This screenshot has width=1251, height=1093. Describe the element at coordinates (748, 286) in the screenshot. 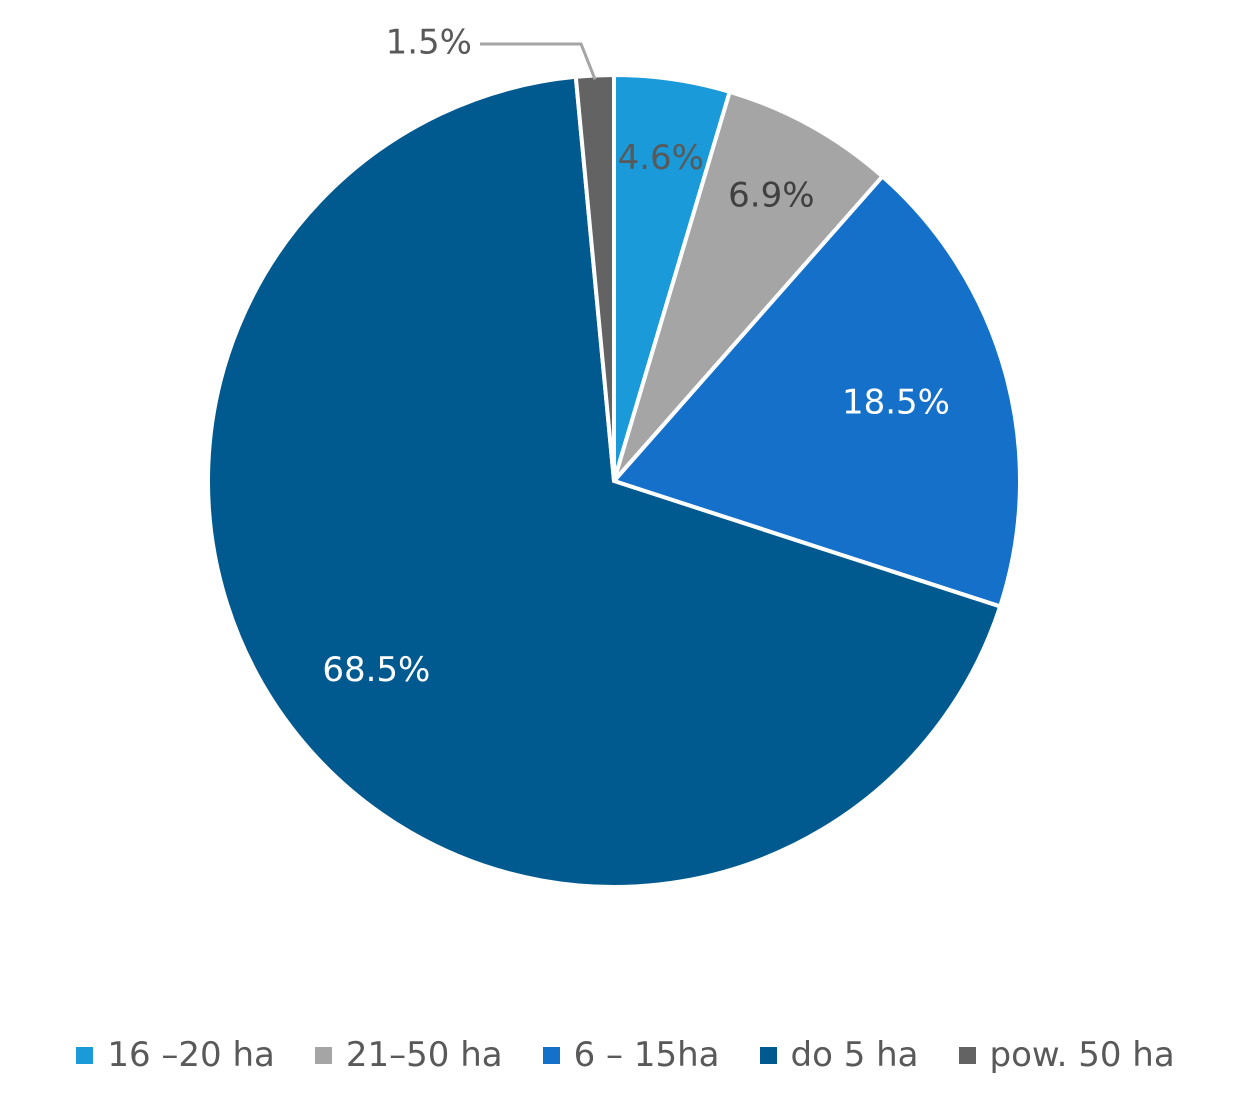

I see `pie-slice-21-50-ha` at that location.